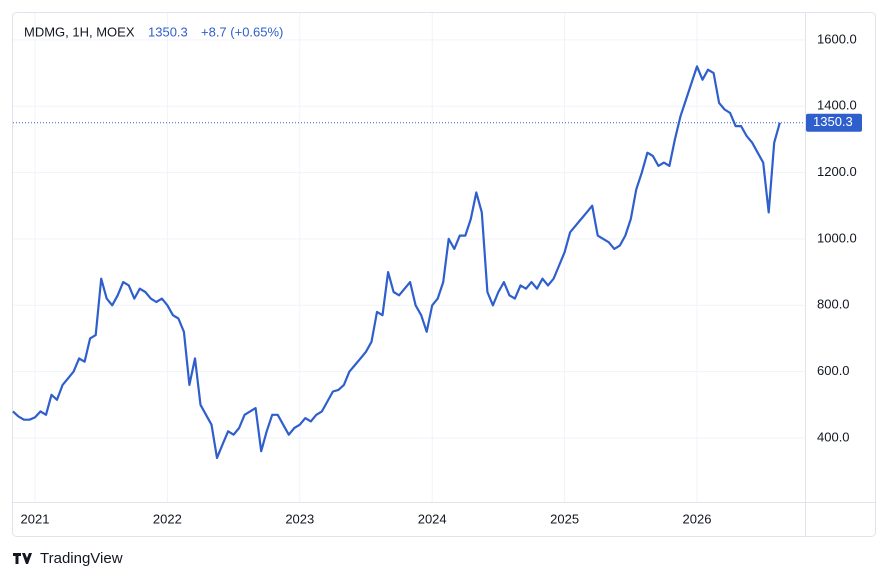 The image size is (888, 581). What do you see at coordinates (167, 518) in the screenshot?
I see `x-tick-label: 2022` at bounding box center [167, 518].